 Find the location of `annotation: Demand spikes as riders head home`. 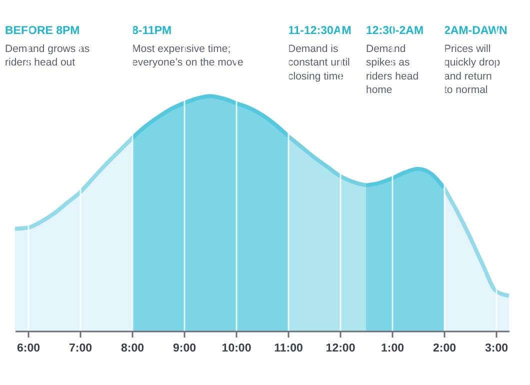

annotation: Demand spikes as riders head home is located at coordinates (392, 69).